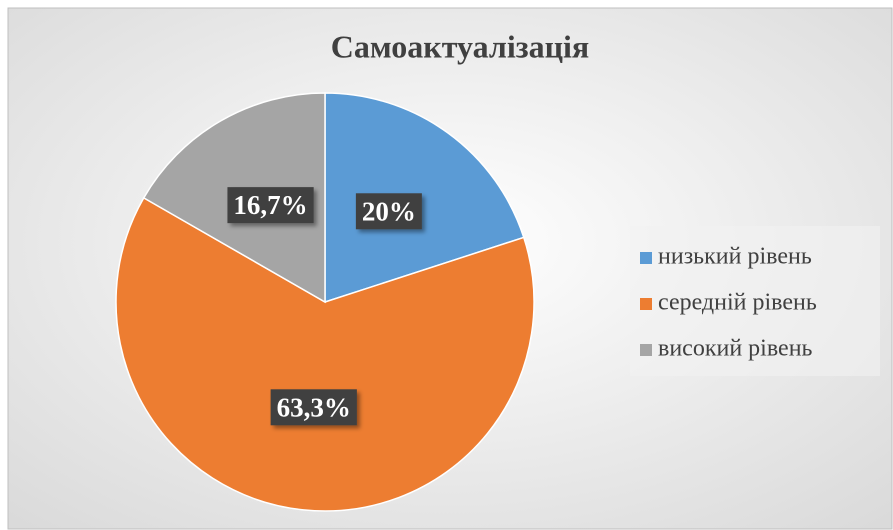 The width and height of the screenshot is (893, 530). Describe the element at coordinates (737, 303) in the screenshot. I see `legend-label: середній рівень` at that location.